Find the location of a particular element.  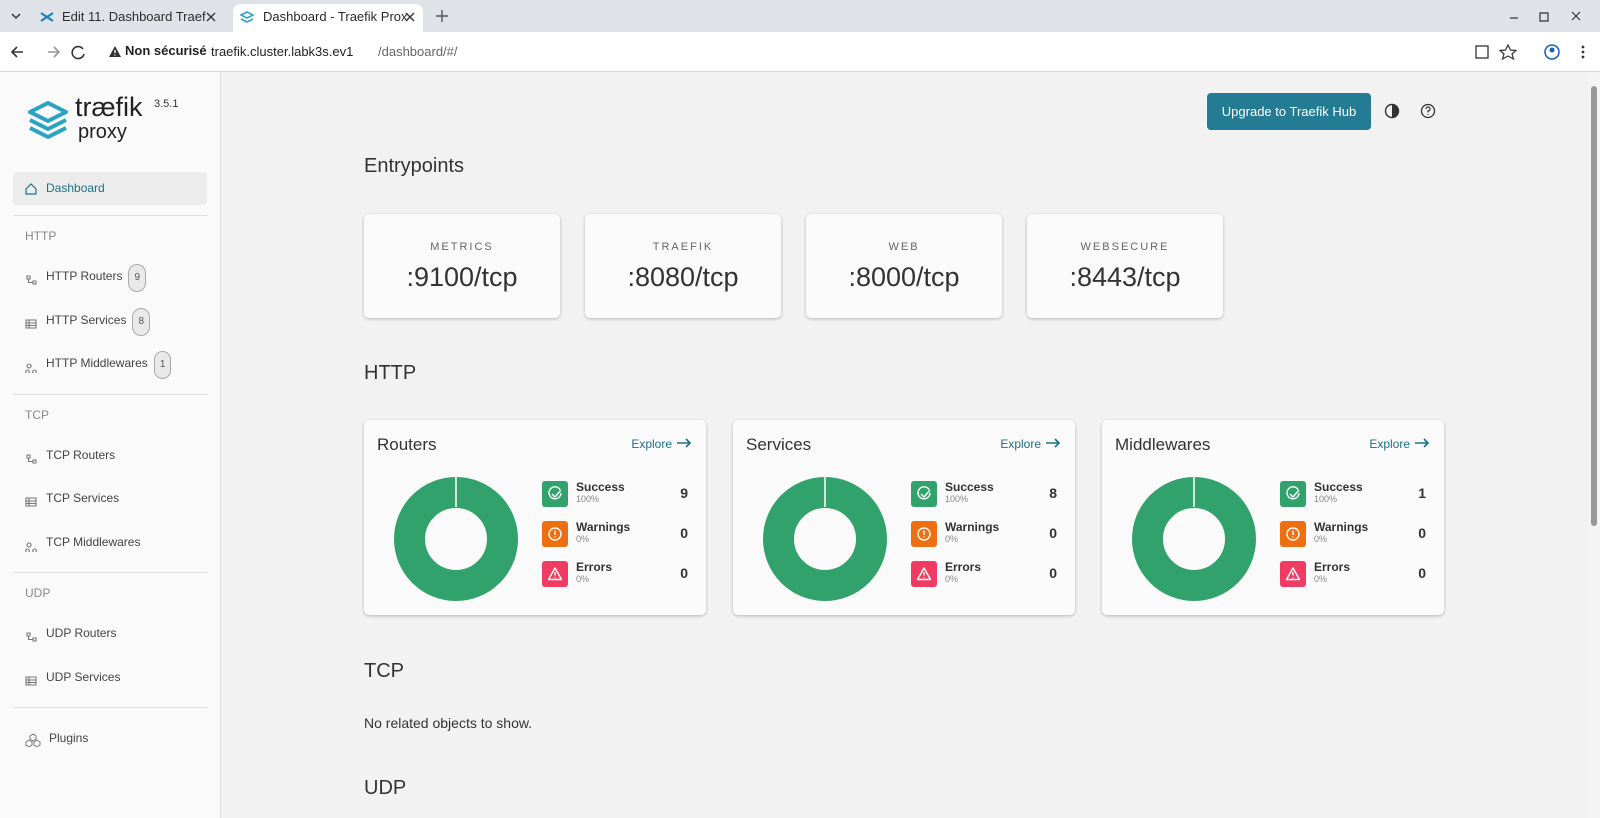

nav-buttons is located at coordinates (50, 52).